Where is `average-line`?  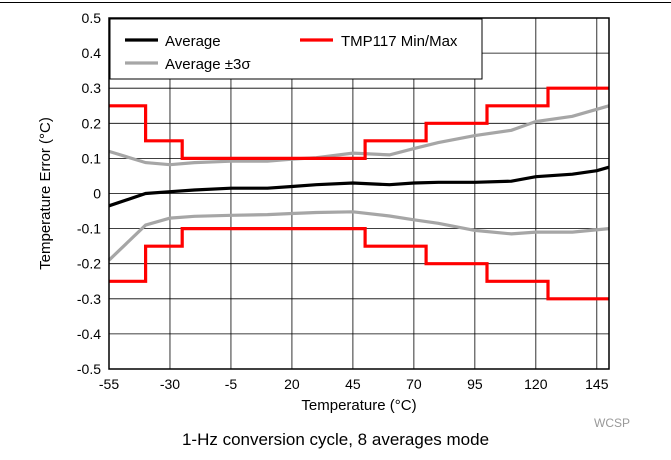 average-line is located at coordinates (359, 186).